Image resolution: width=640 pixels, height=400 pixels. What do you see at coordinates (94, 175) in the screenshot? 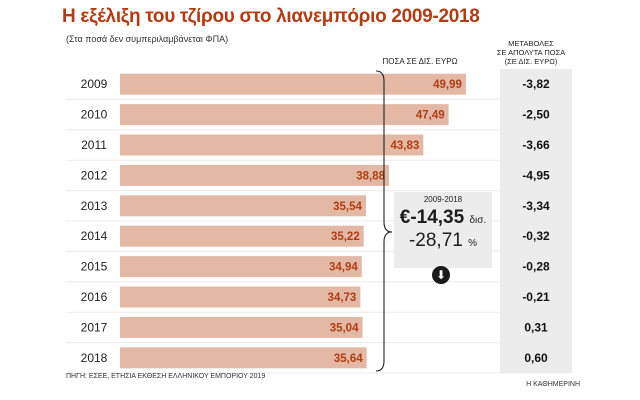
I see `year-label: 2012` at bounding box center [94, 175].